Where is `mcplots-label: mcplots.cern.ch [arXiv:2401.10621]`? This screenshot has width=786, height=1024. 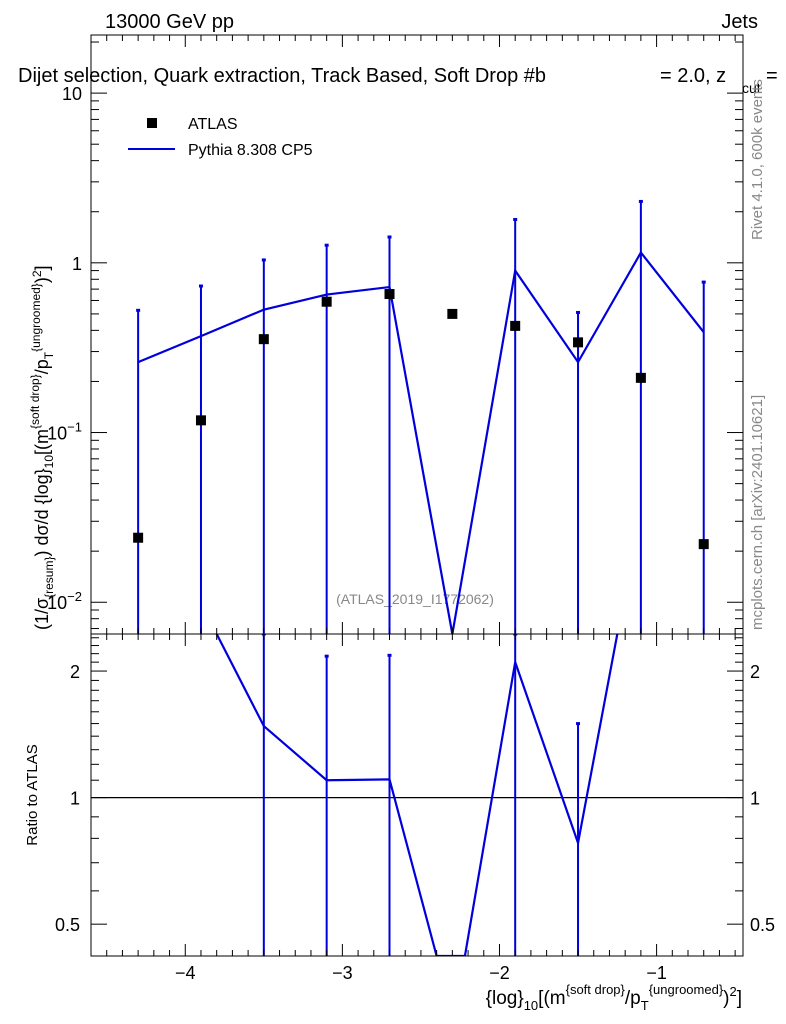
mcplots-label: mcplots.cern.ch [arXiv:2401.10621] is located at coordinates (757, 512).